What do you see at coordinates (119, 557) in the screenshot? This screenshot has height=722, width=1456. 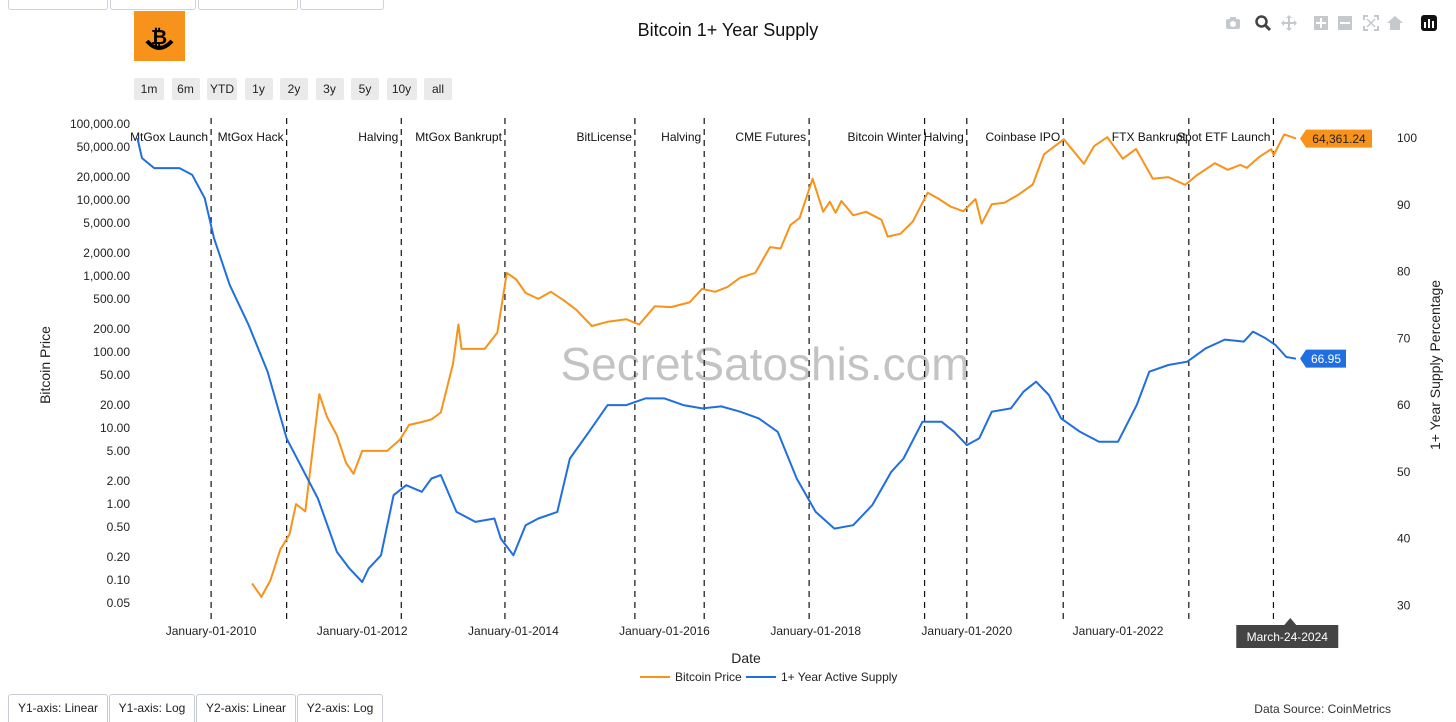 I see `y1-tick-label: 0.20` at bounding box center [119, 557].